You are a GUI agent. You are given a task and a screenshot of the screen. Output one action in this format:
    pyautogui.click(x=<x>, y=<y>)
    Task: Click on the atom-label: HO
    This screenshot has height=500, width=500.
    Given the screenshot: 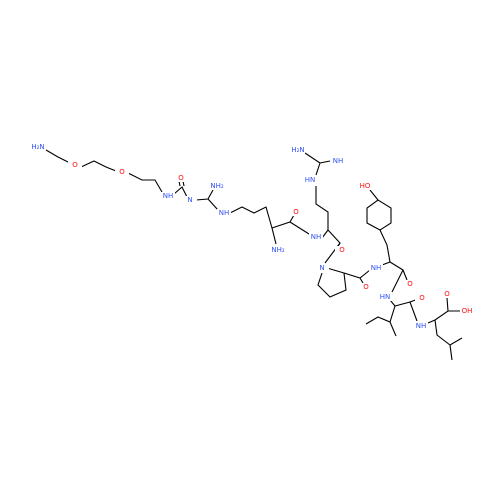 What is the action you would take?
    pyautogui.click(x=365, y=186)
    